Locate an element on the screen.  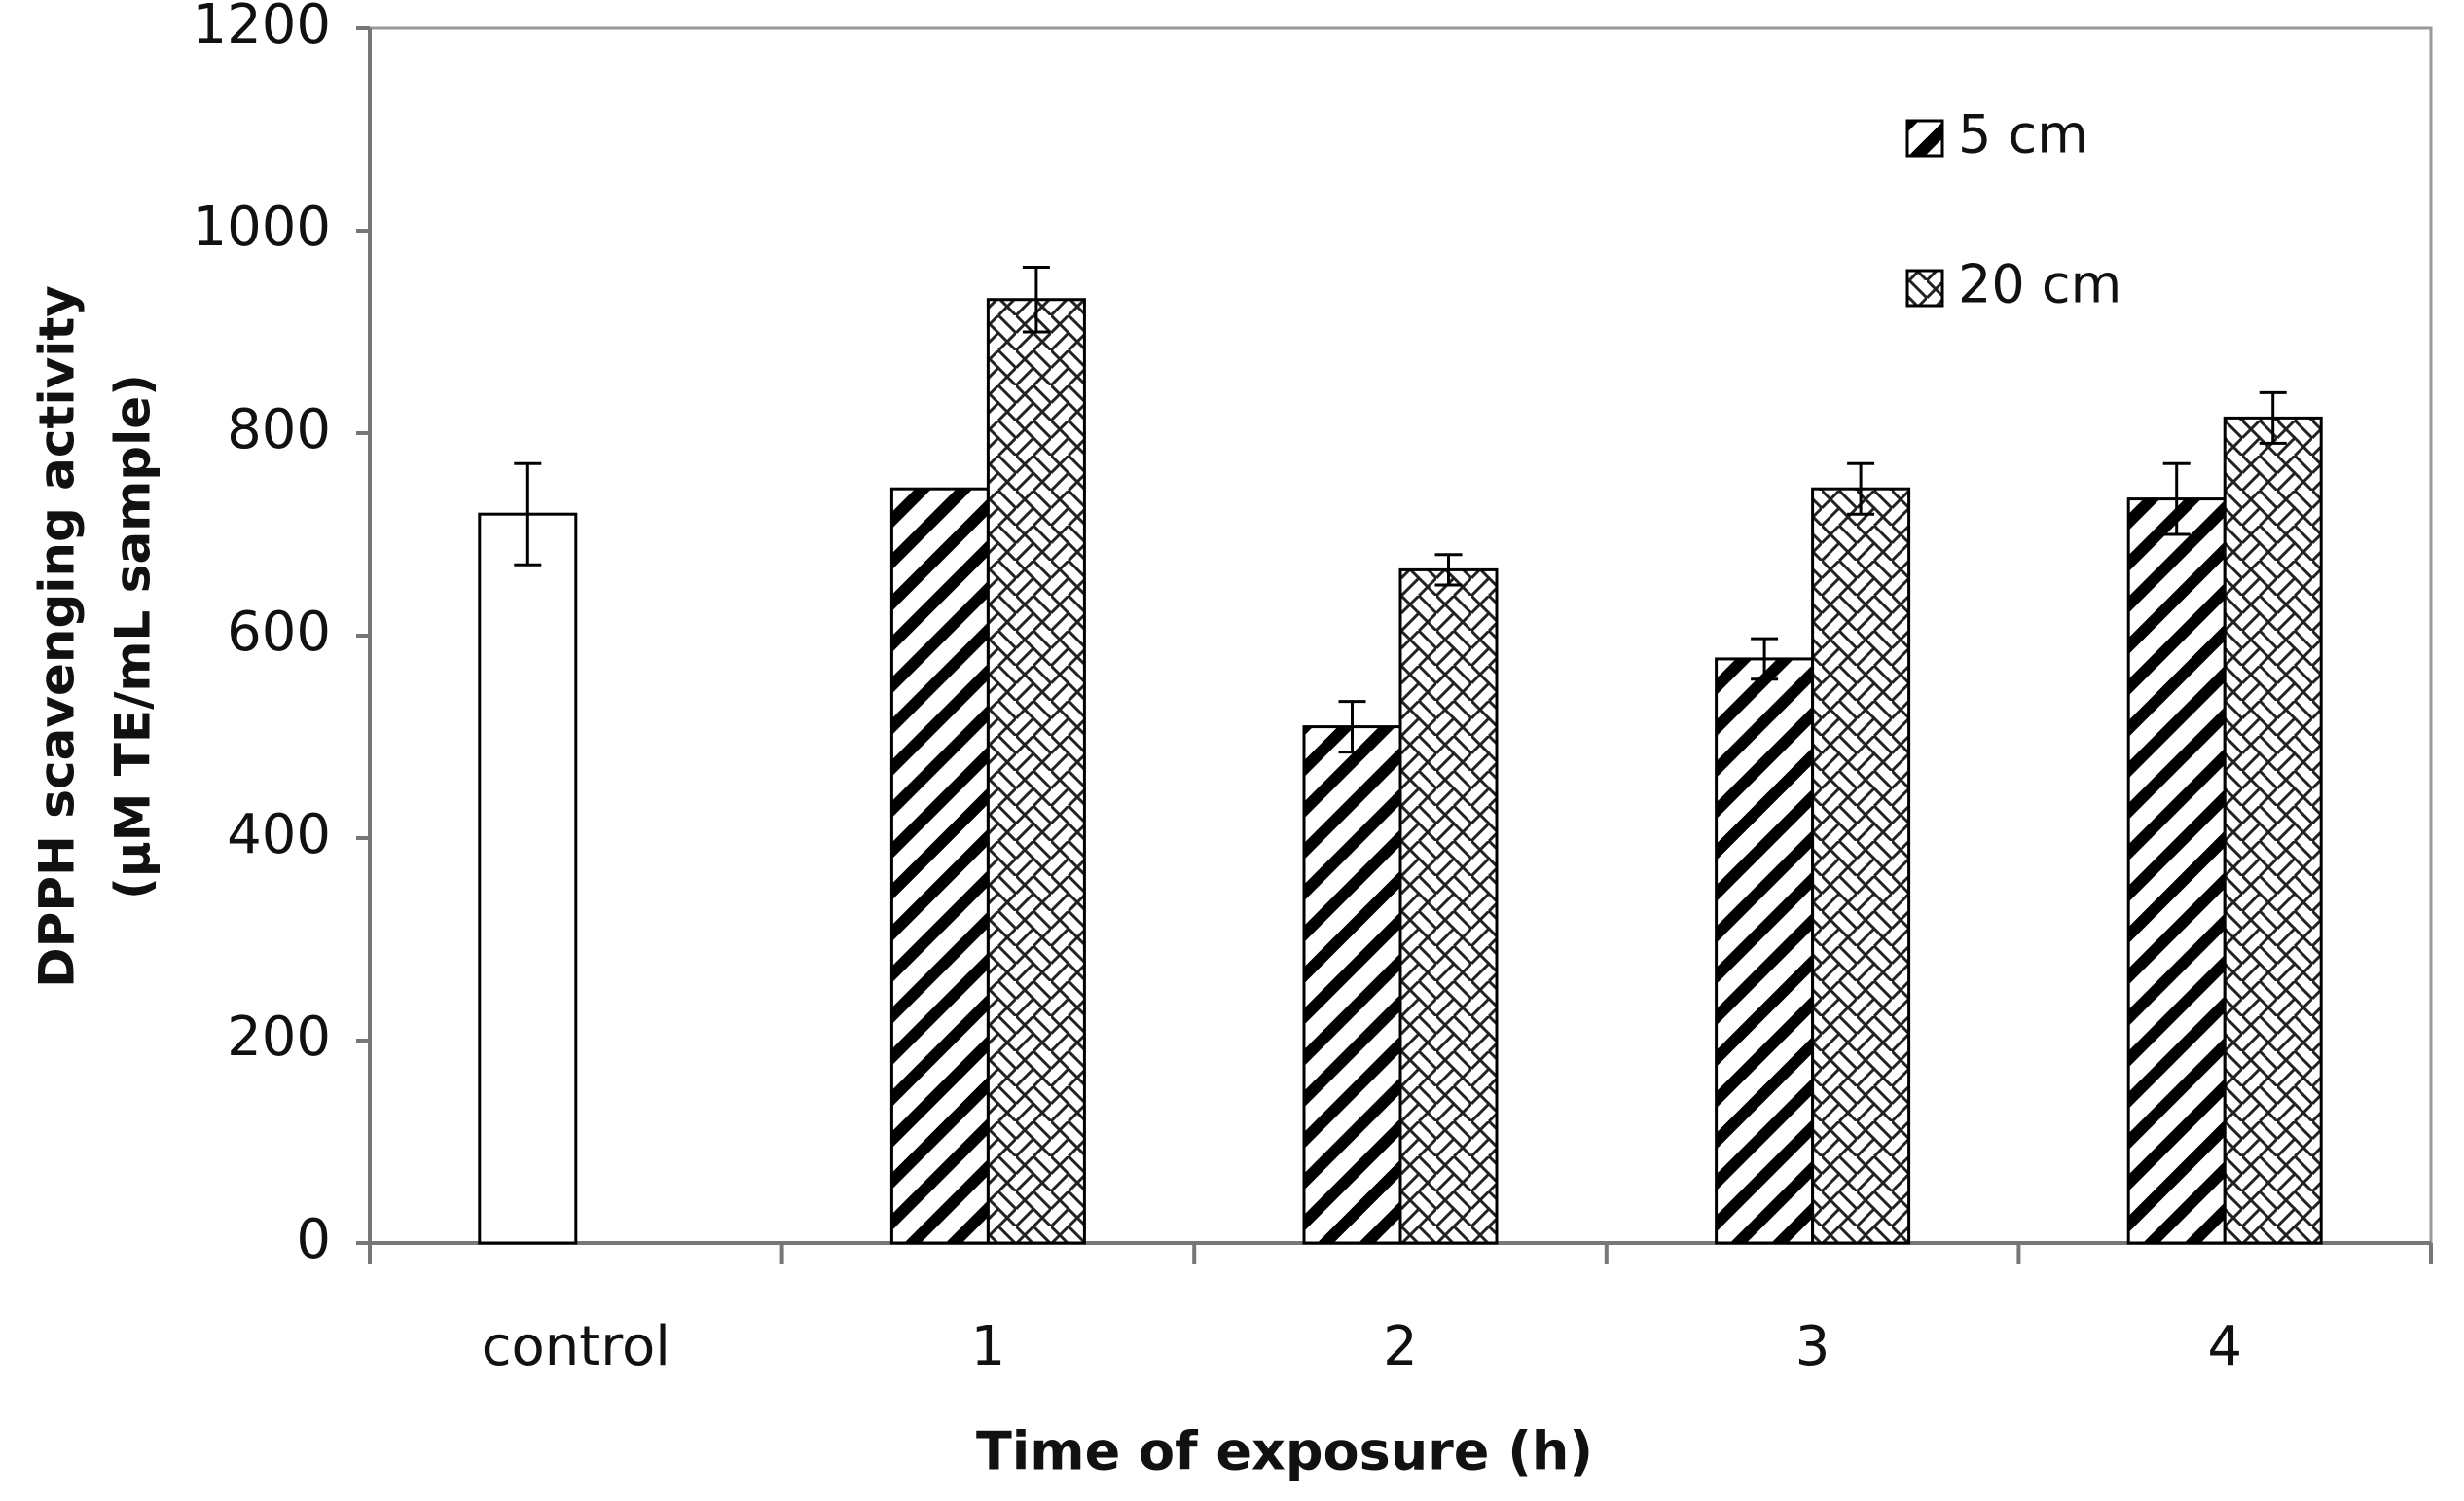
x-tick-label: 2 is located at coordinates (1400, 1346).